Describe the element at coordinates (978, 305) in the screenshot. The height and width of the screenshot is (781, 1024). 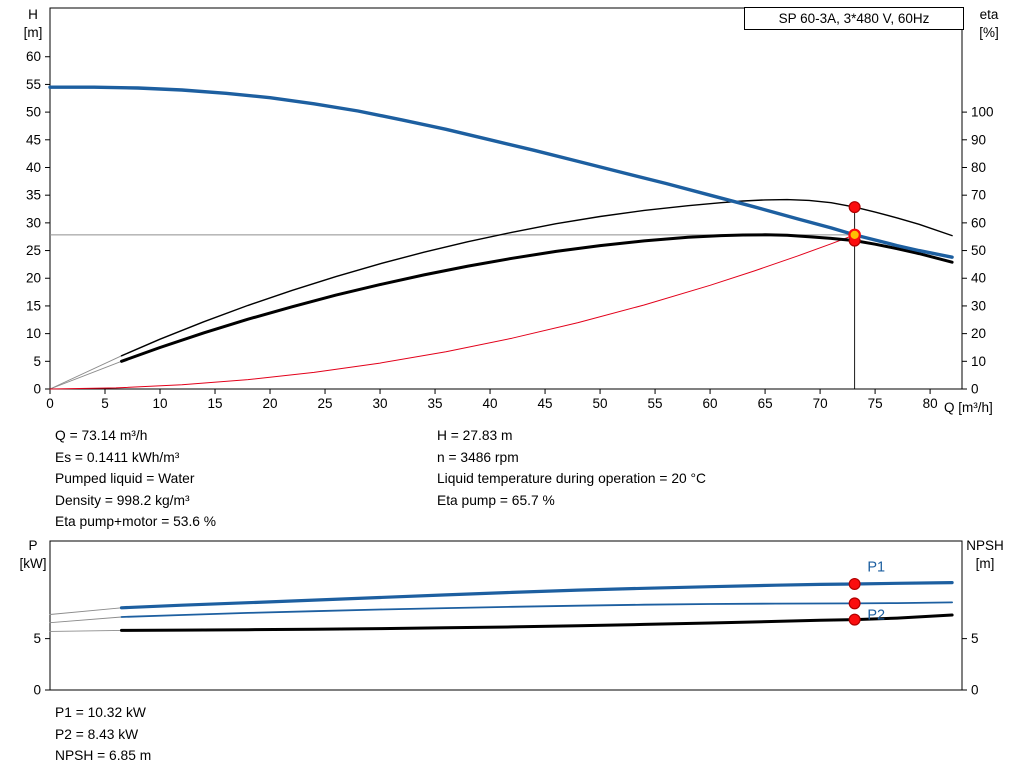
I see `y-right-tick-label: 30` at that location.